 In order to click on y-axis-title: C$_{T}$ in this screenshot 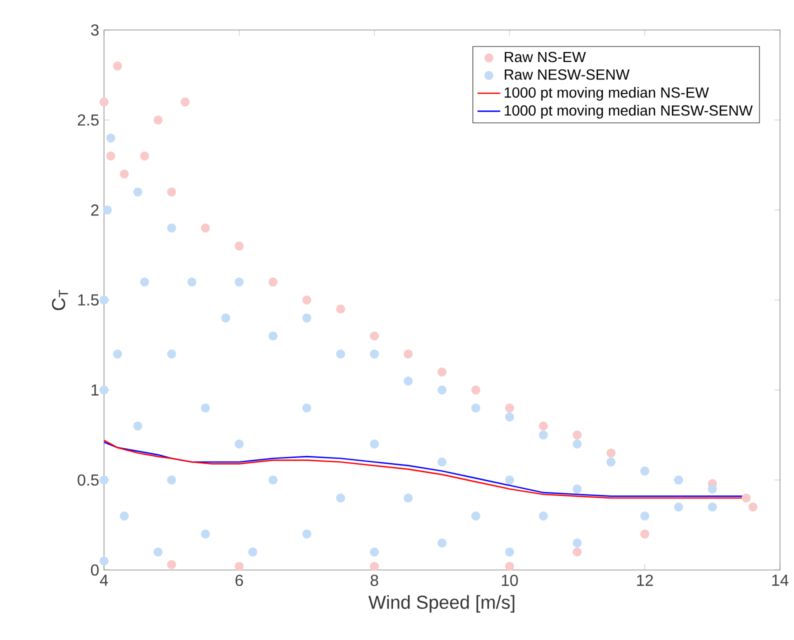, I will do `click(60, 300)`.